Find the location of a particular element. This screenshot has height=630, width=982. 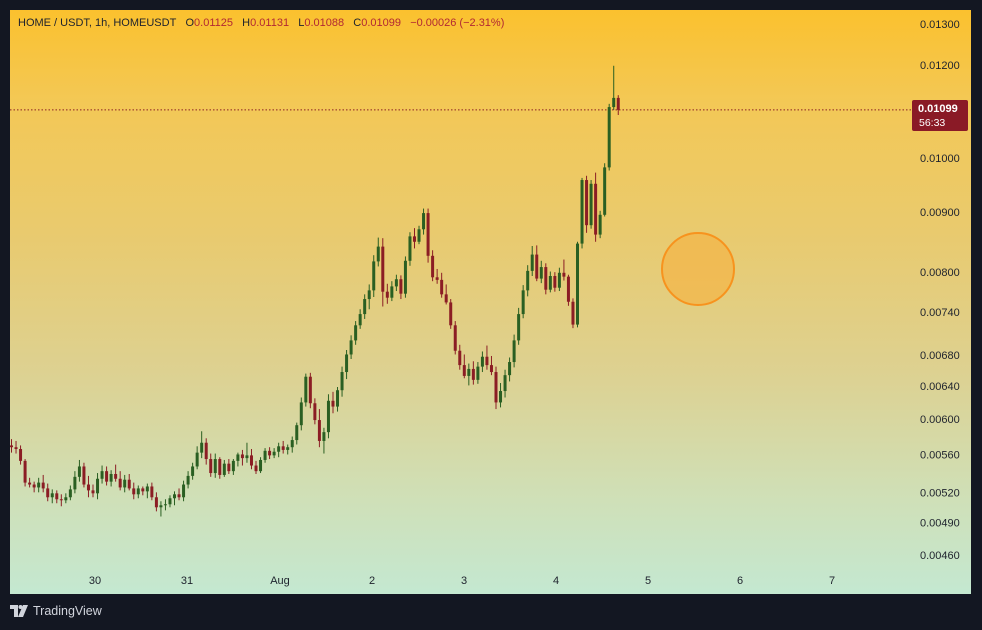

current-price-value: 0.01099 is located at coordinates (938, 109).